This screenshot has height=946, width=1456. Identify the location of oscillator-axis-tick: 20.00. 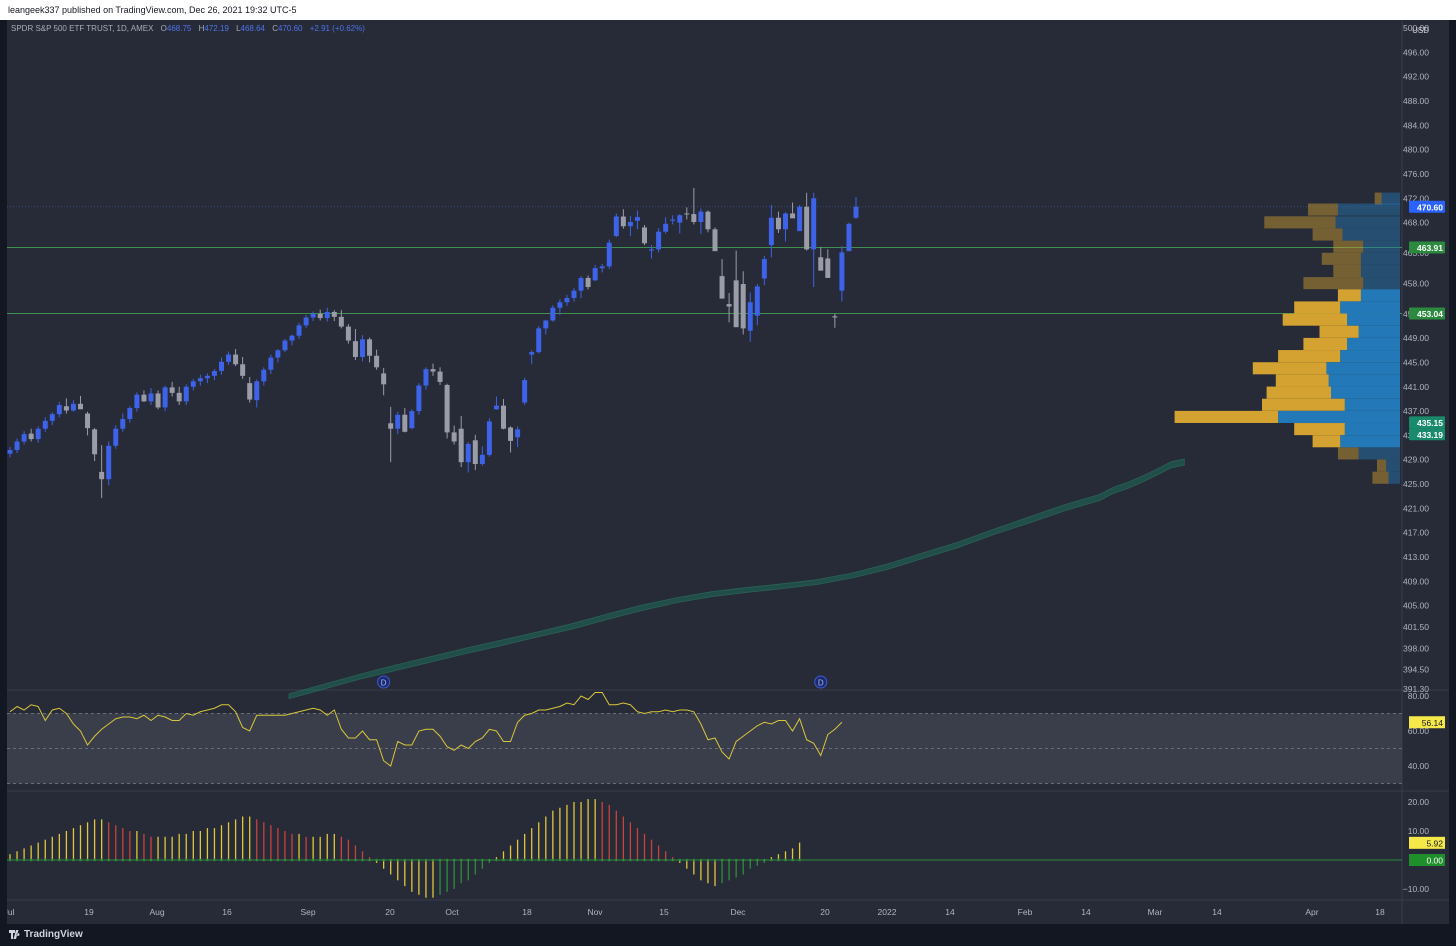
(1419, 802).